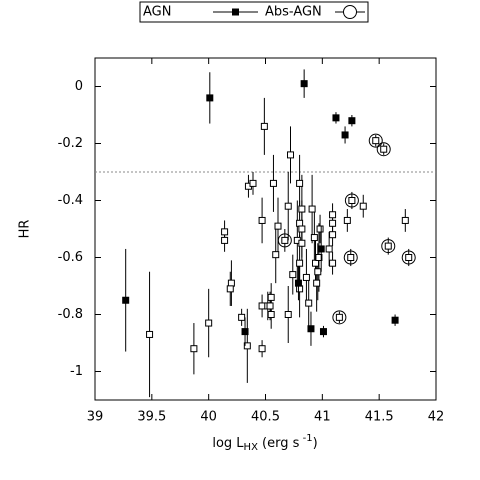  I want to click on x-tick-label: 40.5, so click(265, 417).